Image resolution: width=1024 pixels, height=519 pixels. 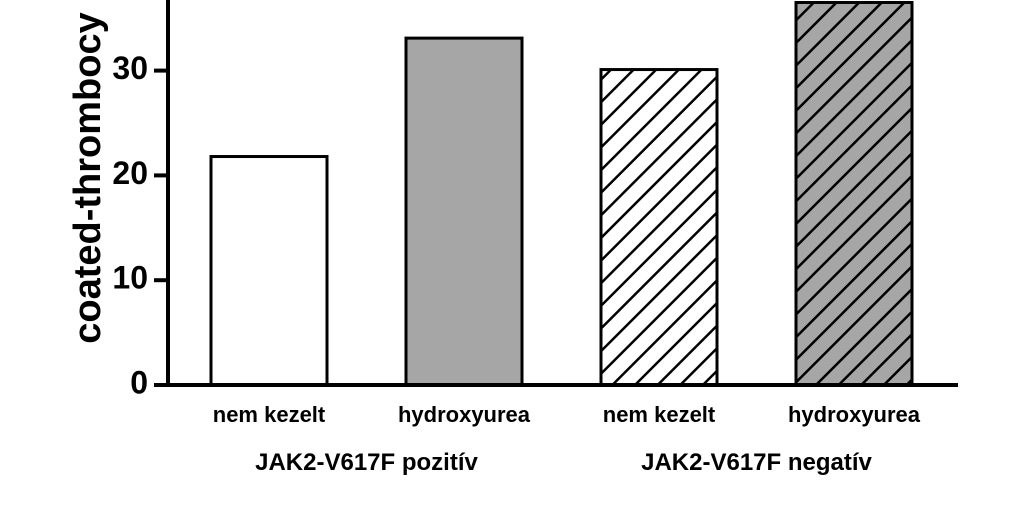 What do you see at coordinates (130, 278) in the screenshot?
I see `y-tick-label: 10` at bounding box center [130, 278].